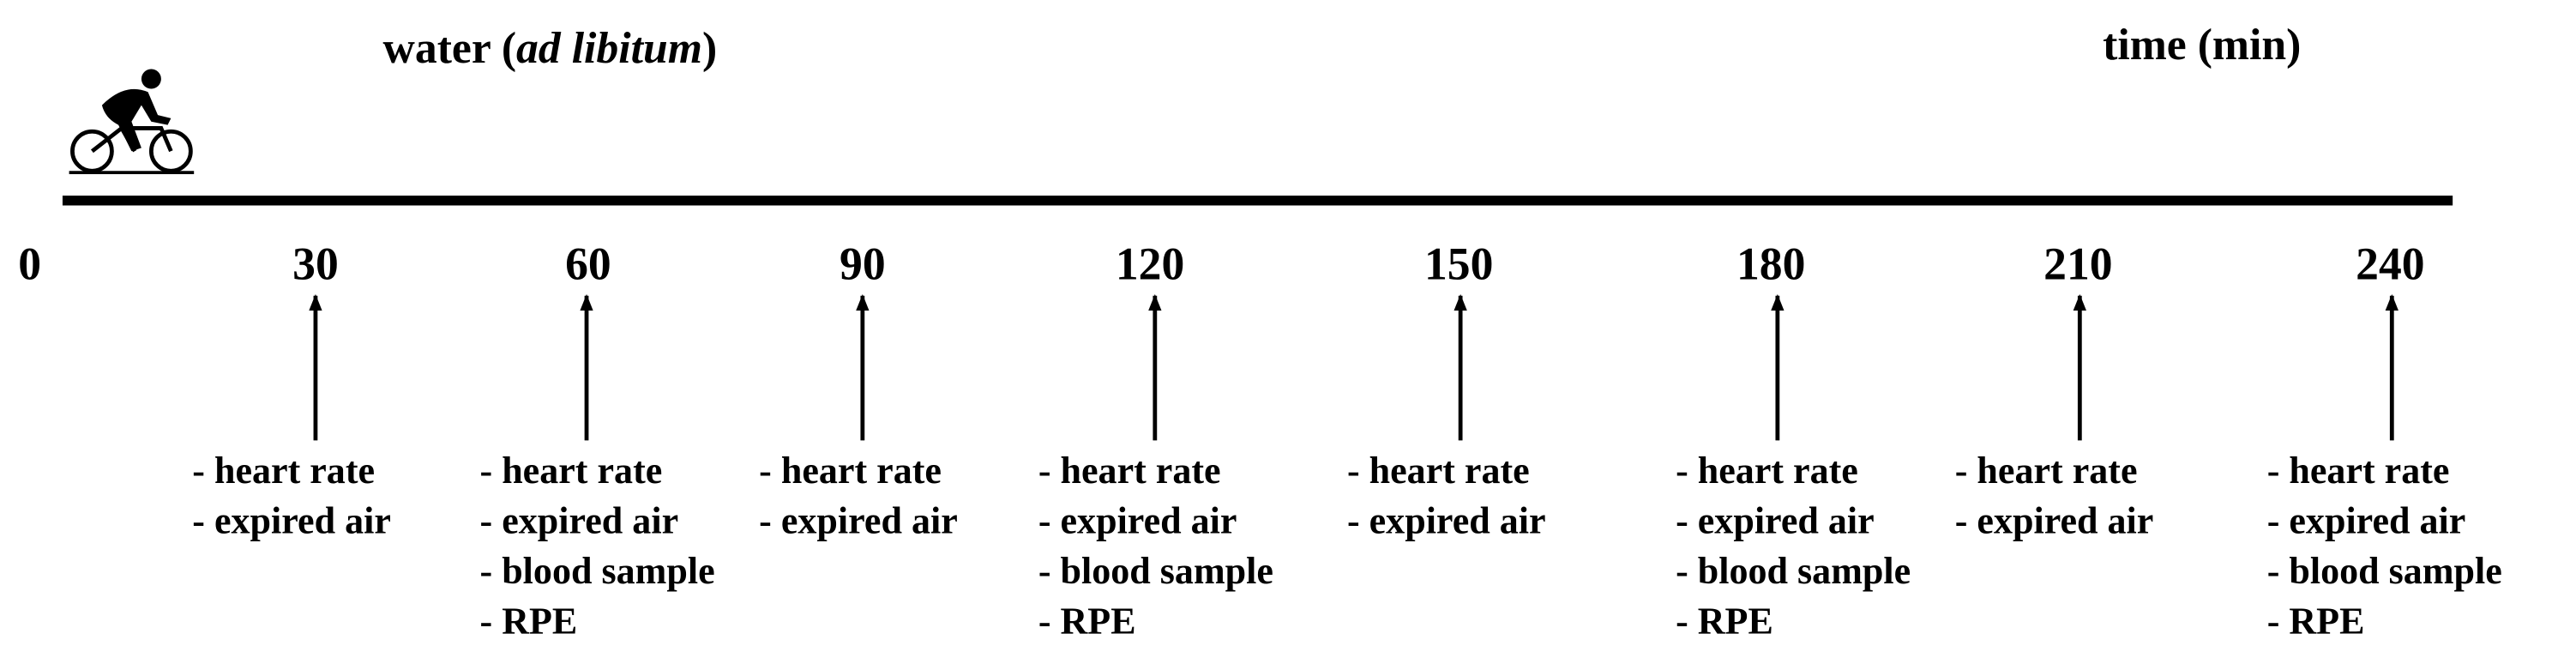 Image resolution: width=2576 pixels, height=670 pixels. I want to click on tick-label: 120, so click(1150, 264).